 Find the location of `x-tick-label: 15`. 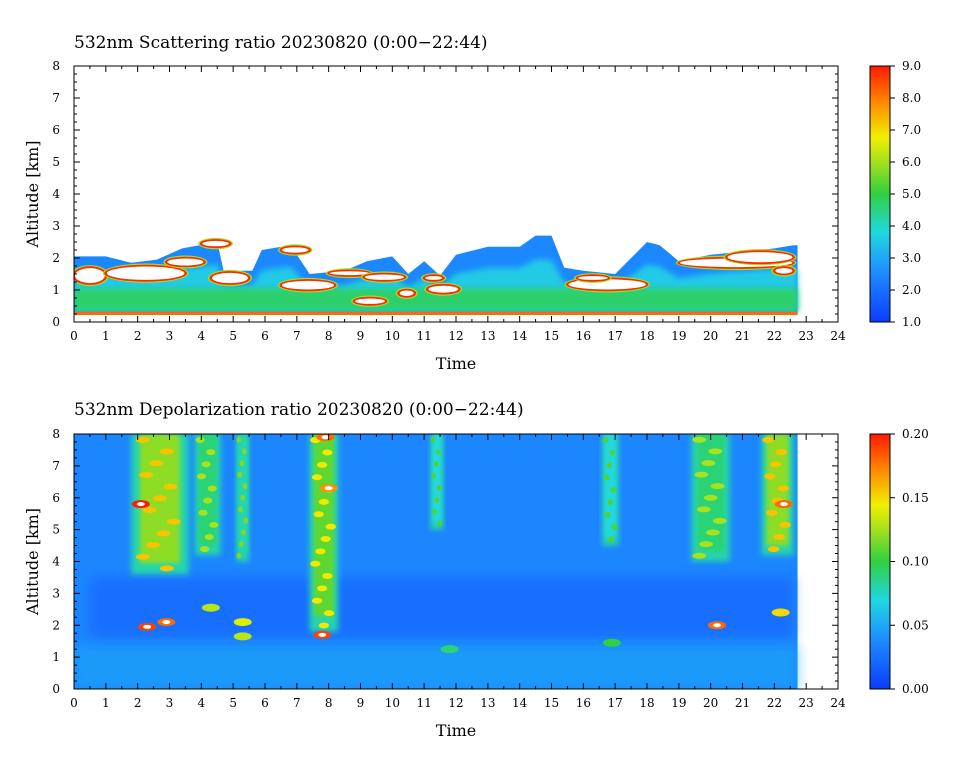

x-tick-label: 15 is located at coordinates (551, 703).